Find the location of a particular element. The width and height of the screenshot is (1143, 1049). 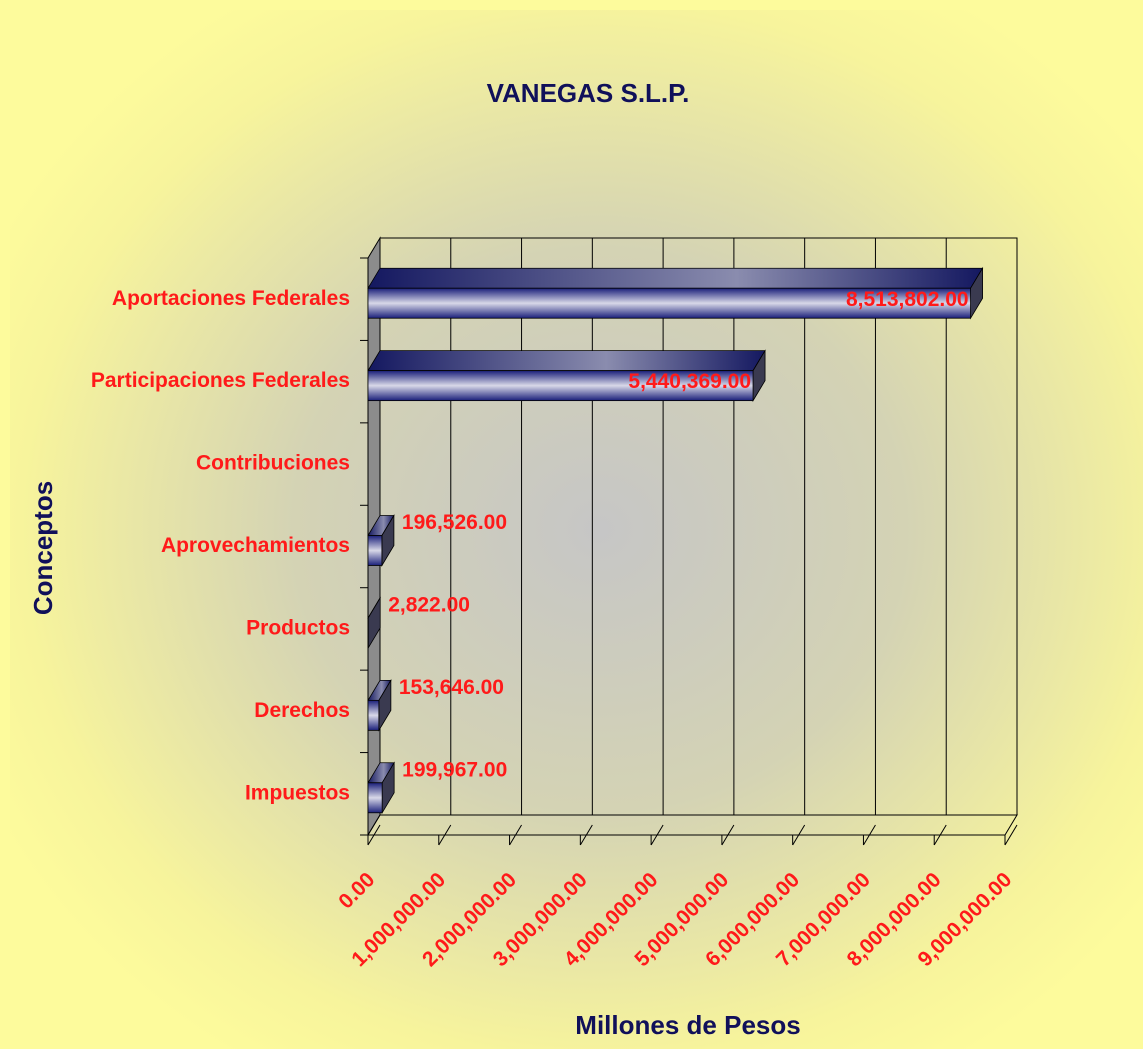

y-axis-title: Conceptos is located at coordinates (43, 548).